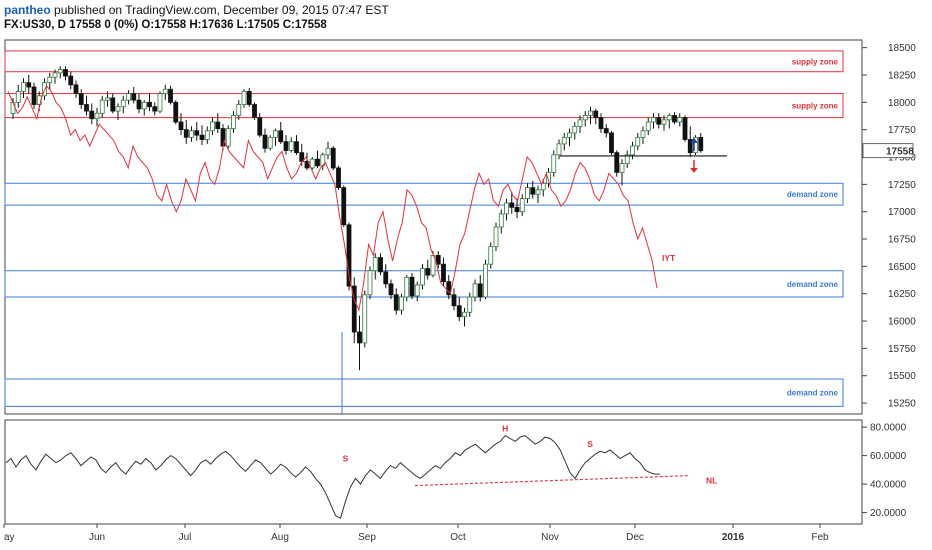  I want to click on time-axis: ay Jun Jul Aug Sep Oct Nov Dec 2016 Feb, so click(416, 533).